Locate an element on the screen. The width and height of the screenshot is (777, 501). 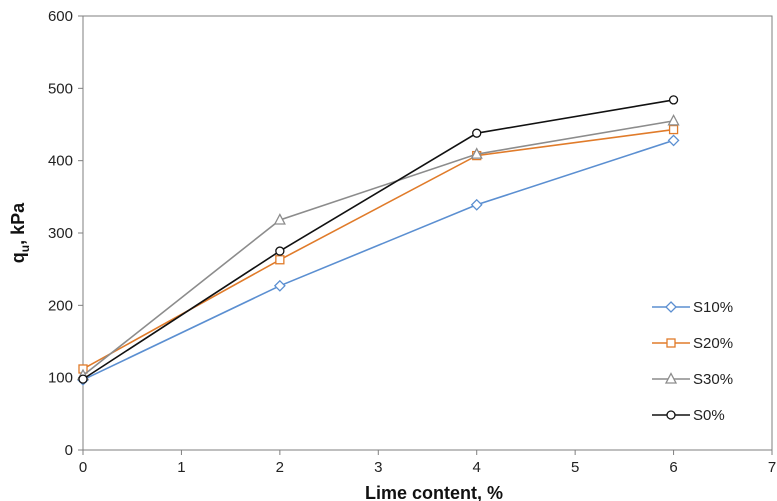
legend-label: S30% is located at coordinates (713, 379).